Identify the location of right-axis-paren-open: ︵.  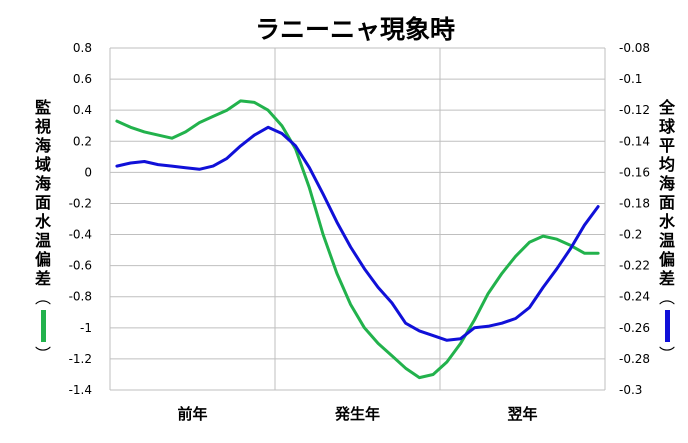
(666, 297).